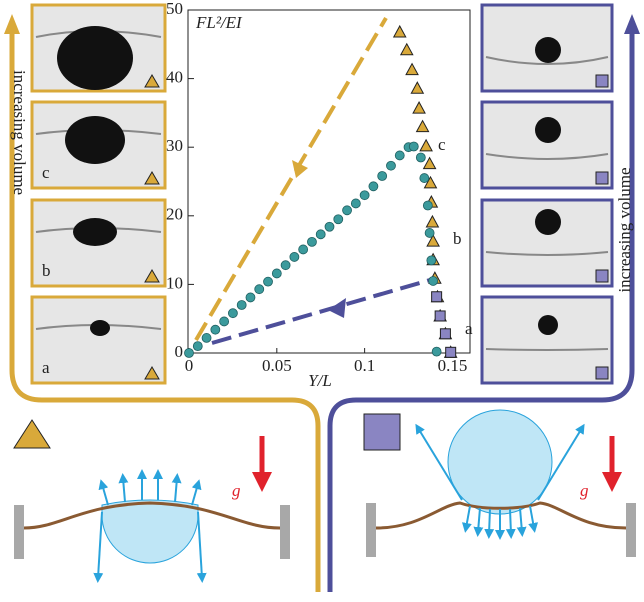 The image size is (644, 602). What do you see at coordinates (32, 434) in the screenshot?
I see `triangle-symbol` at bounding box center [32, 434].